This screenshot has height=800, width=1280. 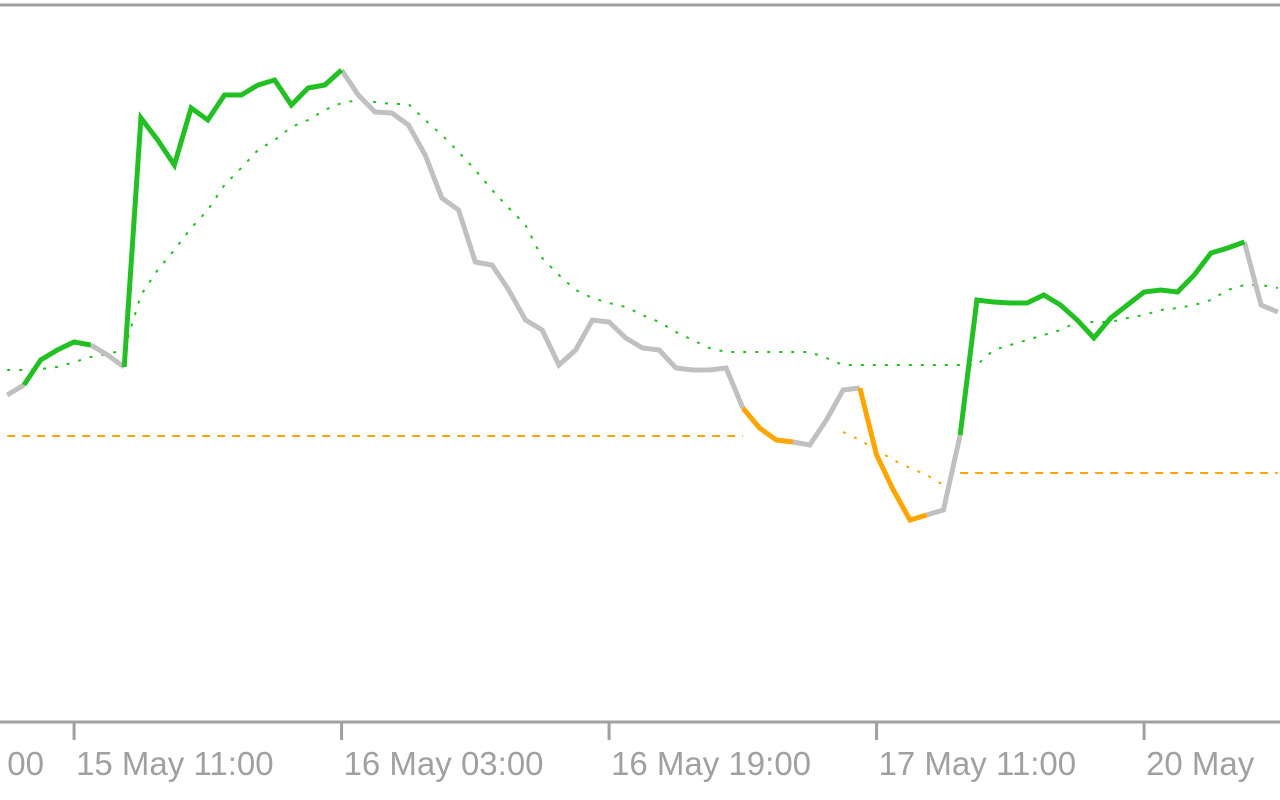 I want to click on x-tick-label: 17 May 11:00, so click(x=978, y=763).